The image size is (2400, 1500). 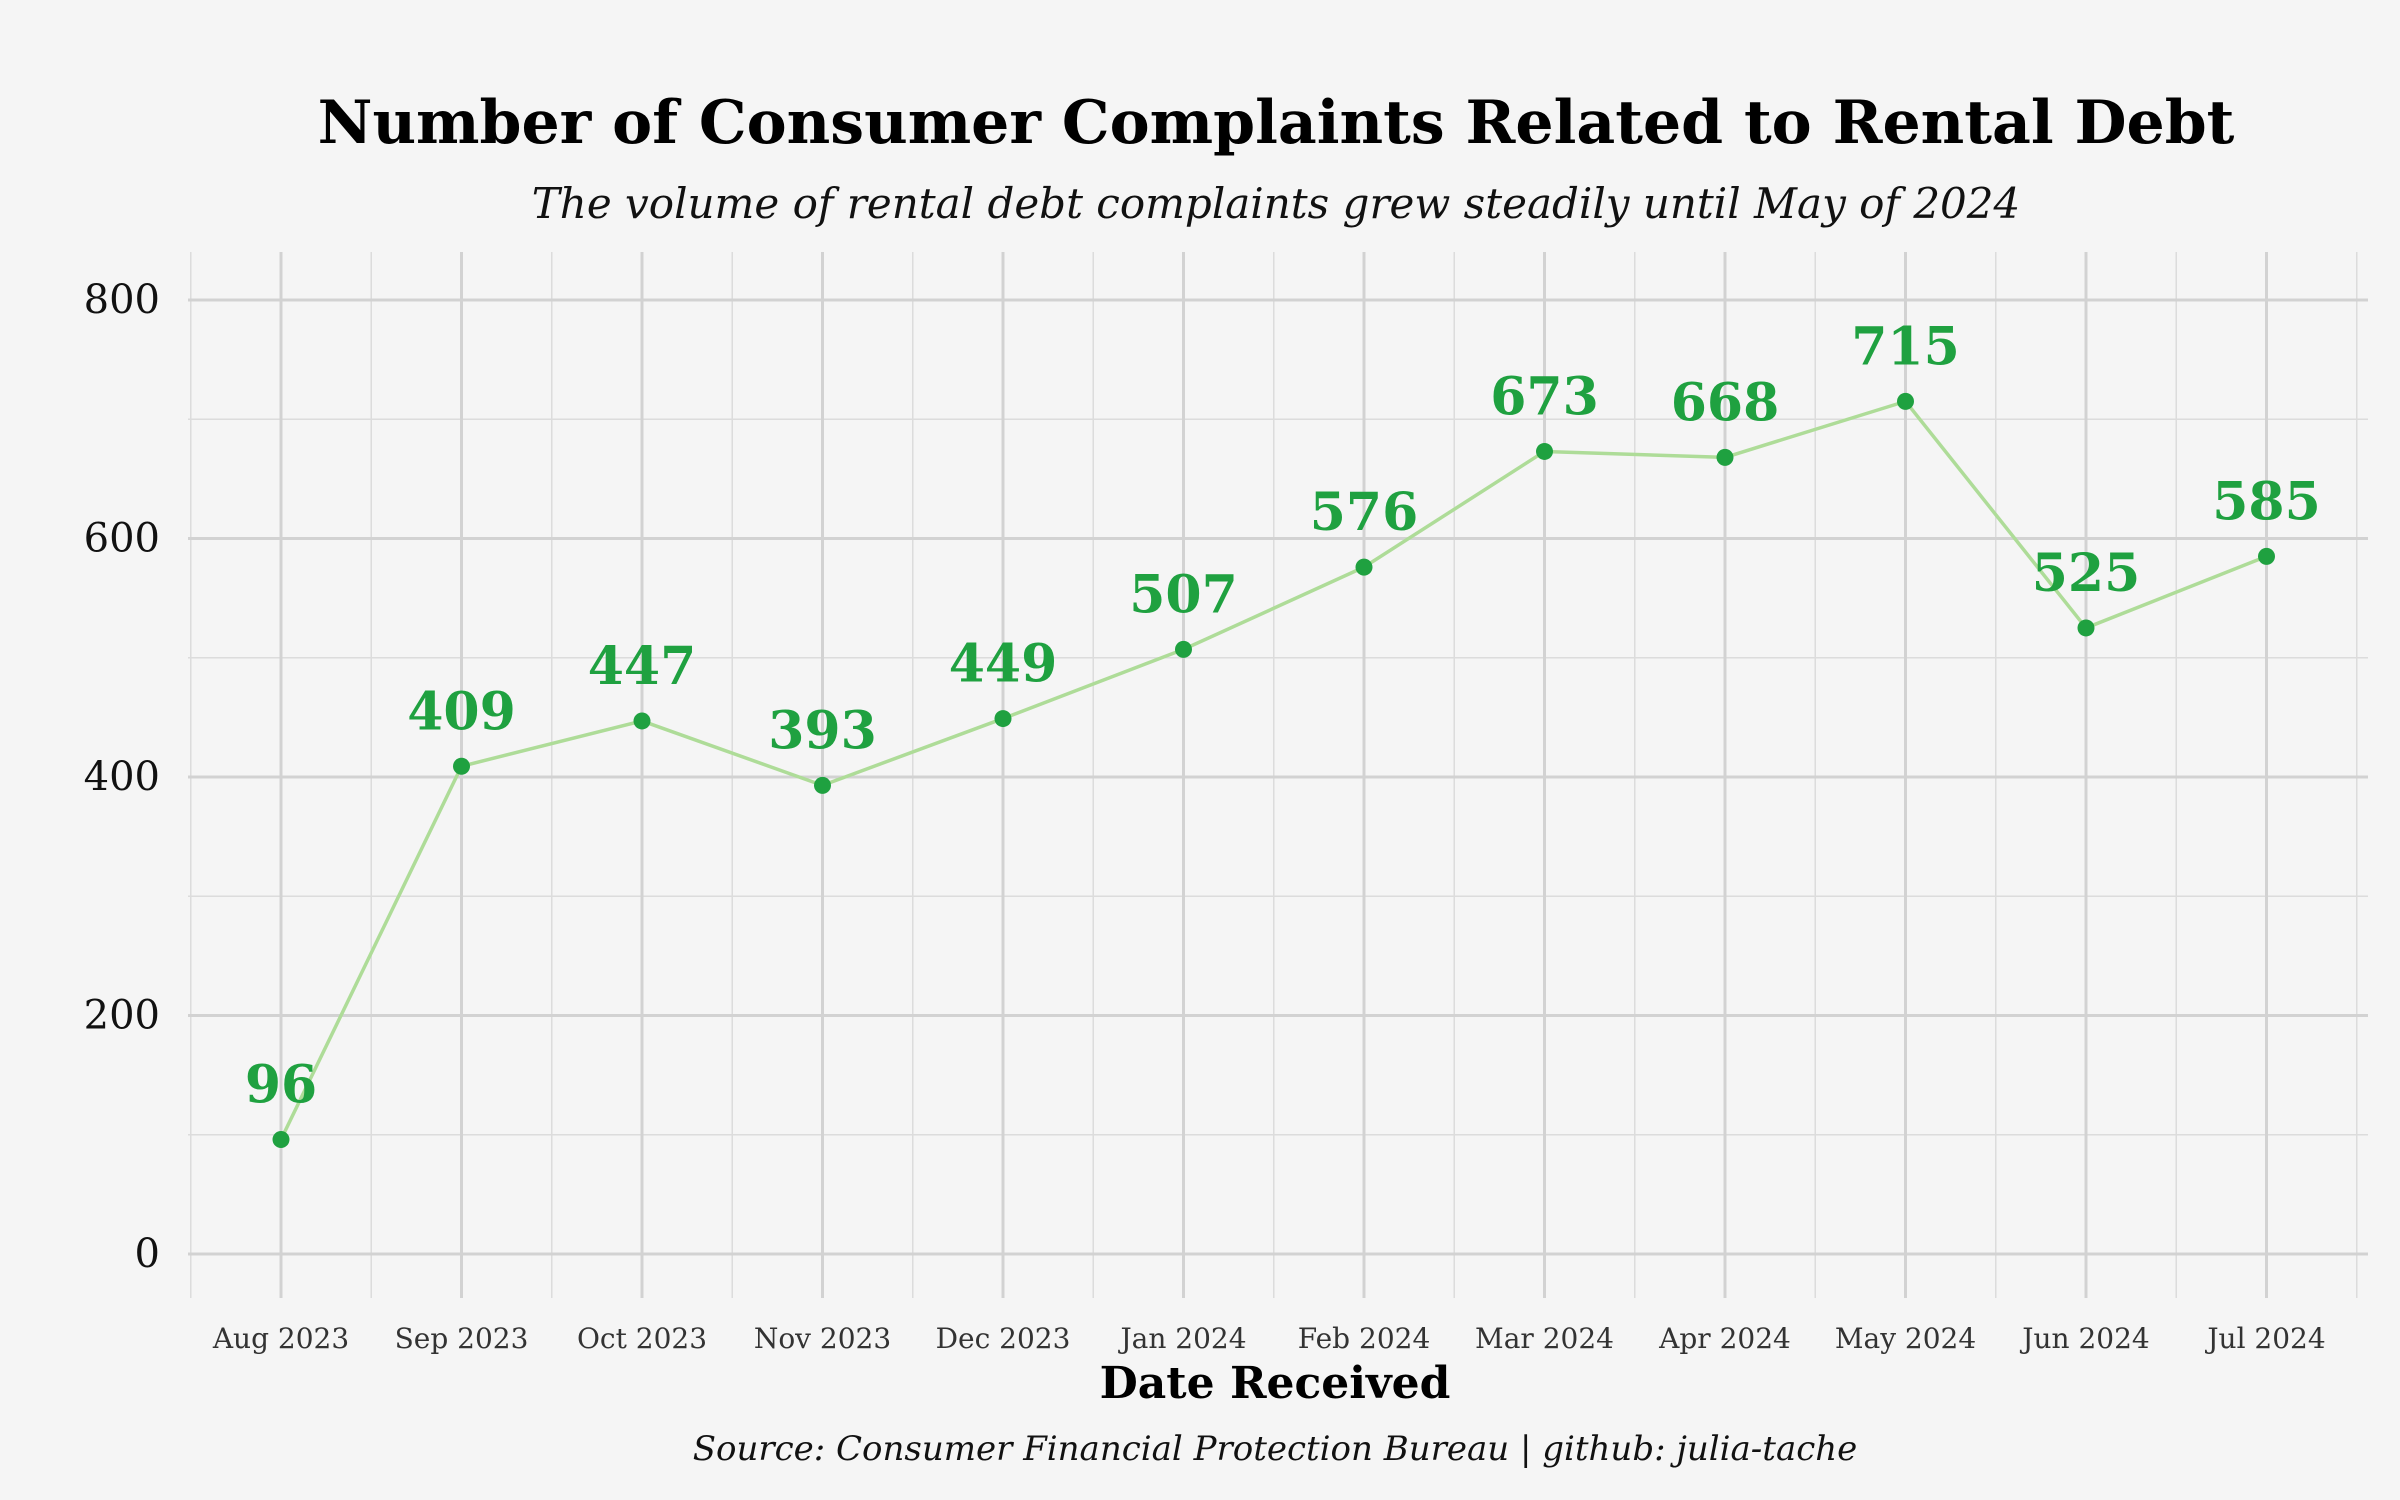 I want to click on x-tick-label: Oct 2023, so click(x=642, y=1338).